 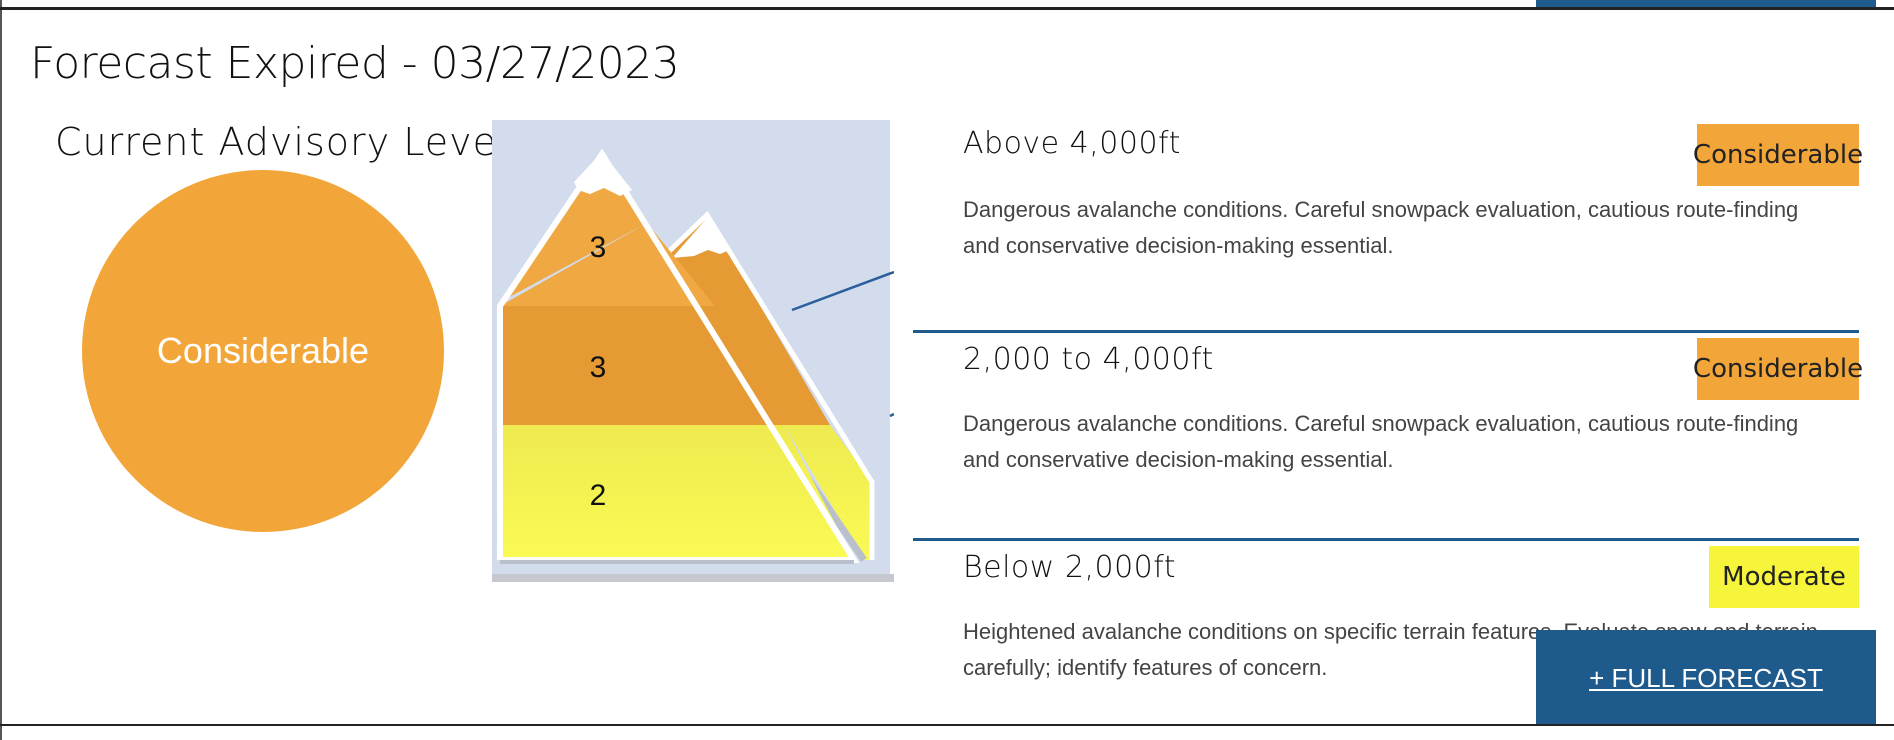 I want to click on previous-section-button, so click(x=1706, y=3).